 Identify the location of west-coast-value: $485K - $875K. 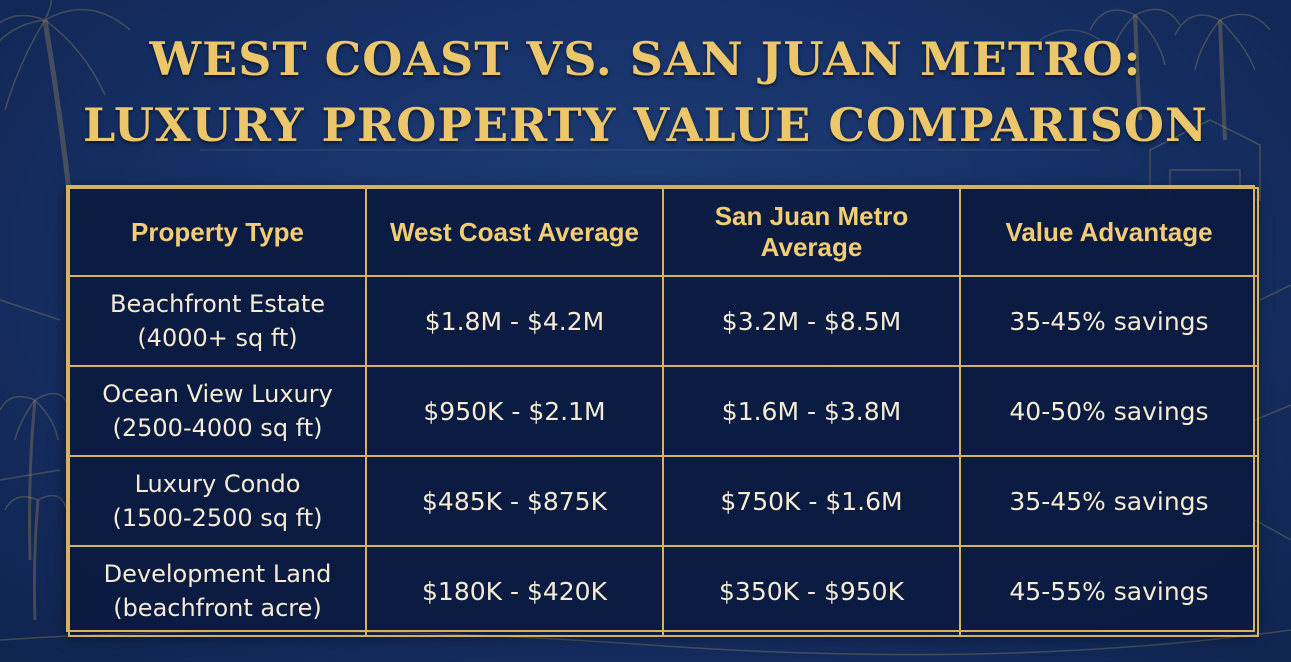
(514, 501).